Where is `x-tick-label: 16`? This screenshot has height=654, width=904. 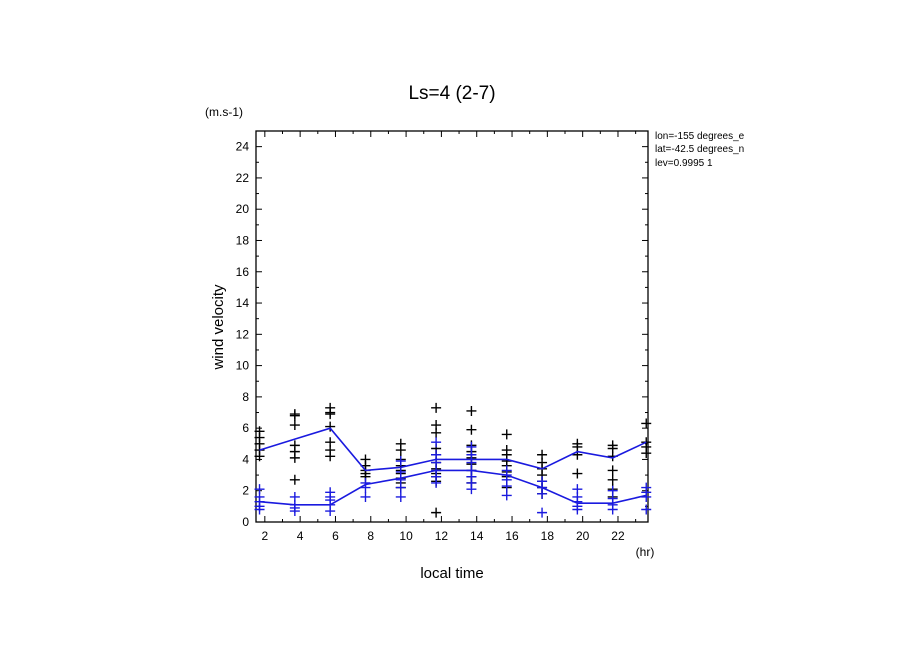
x-tick-label: 16 is located at coordinates (512, 536).